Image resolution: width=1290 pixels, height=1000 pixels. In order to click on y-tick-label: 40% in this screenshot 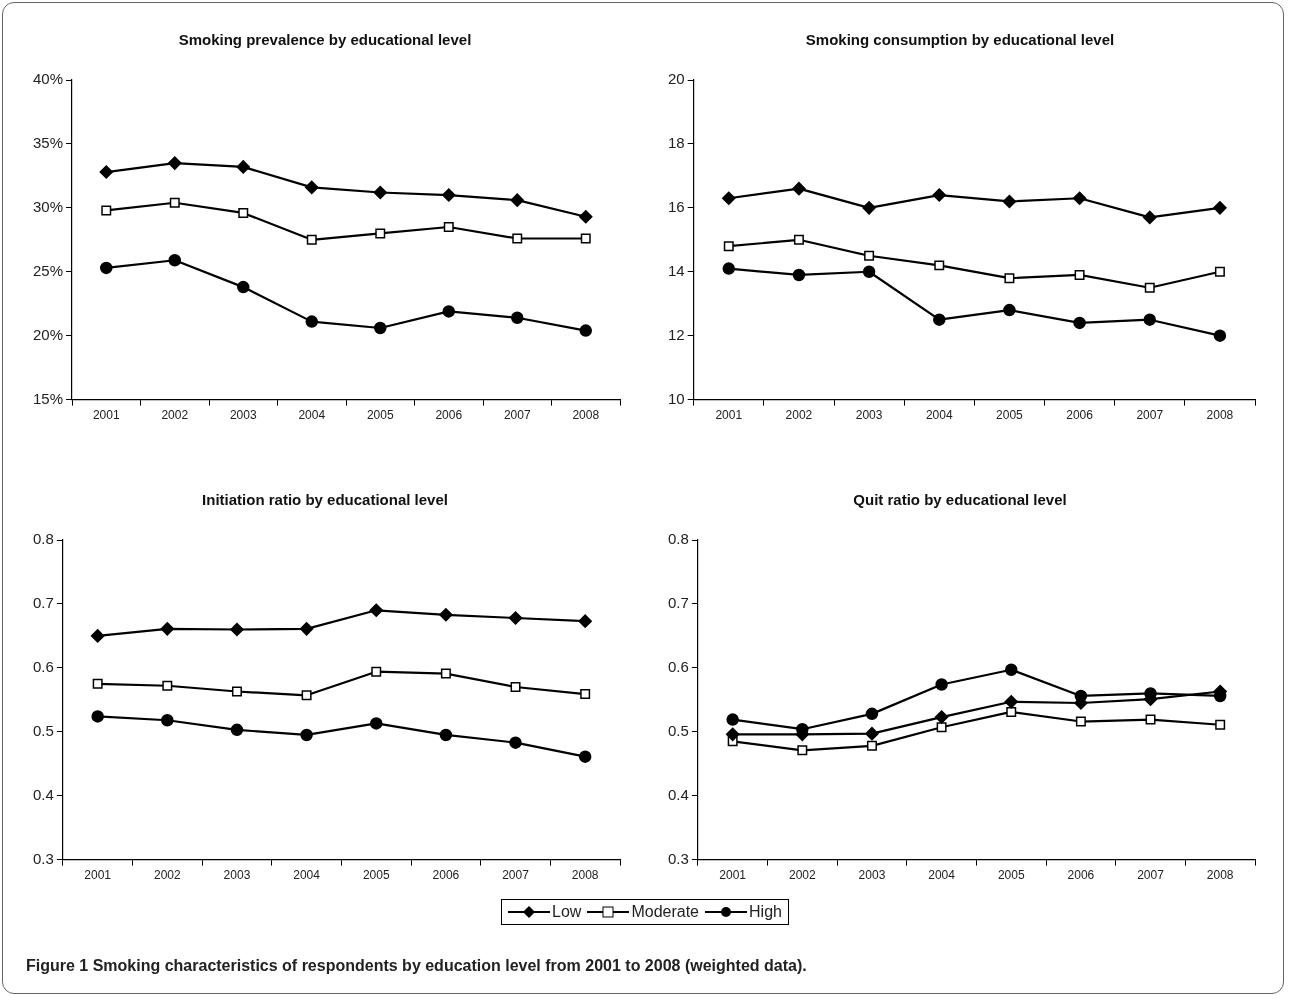, I will do `click(48, 79)`.